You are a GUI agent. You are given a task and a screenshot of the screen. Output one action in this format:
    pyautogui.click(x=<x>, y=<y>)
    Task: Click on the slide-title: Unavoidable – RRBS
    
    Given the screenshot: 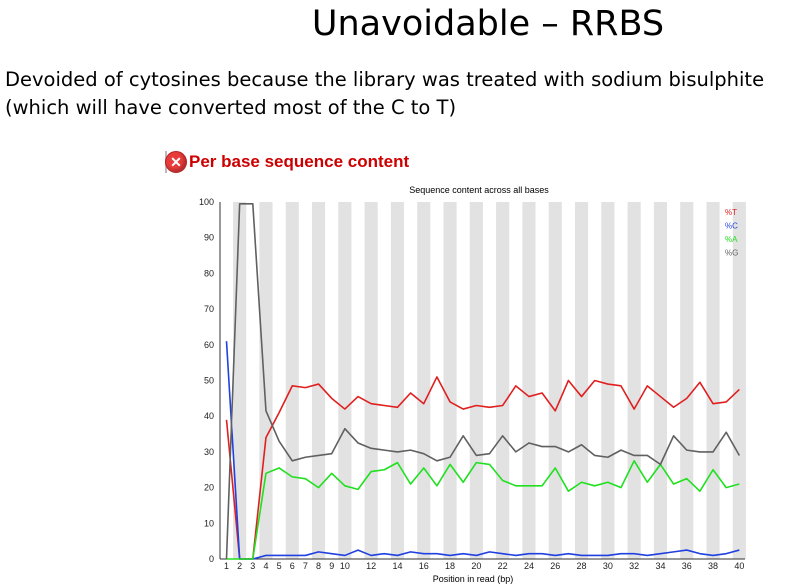 What is the action you would take?
    pyautogui.click(x=488, y=24)
    